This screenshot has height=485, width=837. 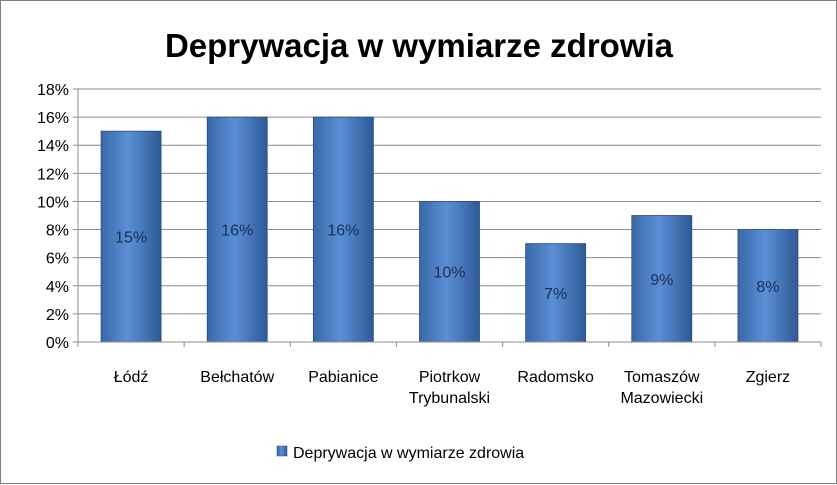 I want to click on x-tick-label: Trybunalski, so click(x=449, y=398).